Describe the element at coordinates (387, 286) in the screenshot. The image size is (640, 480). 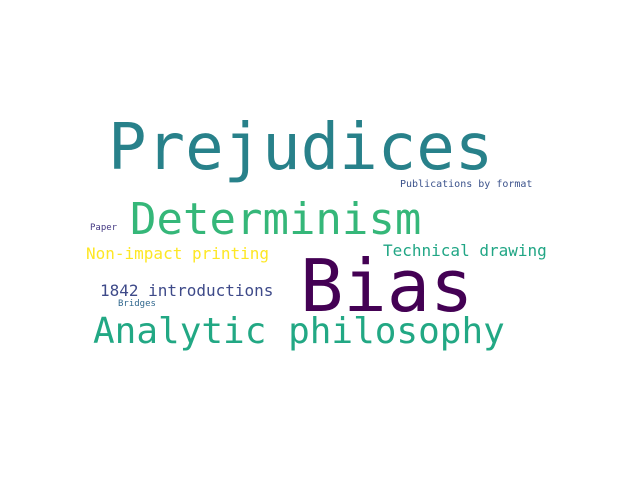
I see `word-bias: Bias` at that location.